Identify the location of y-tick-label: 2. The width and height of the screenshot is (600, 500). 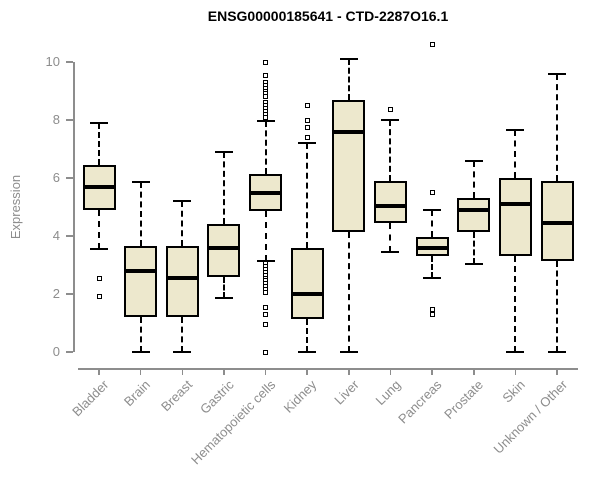
(56, 293).